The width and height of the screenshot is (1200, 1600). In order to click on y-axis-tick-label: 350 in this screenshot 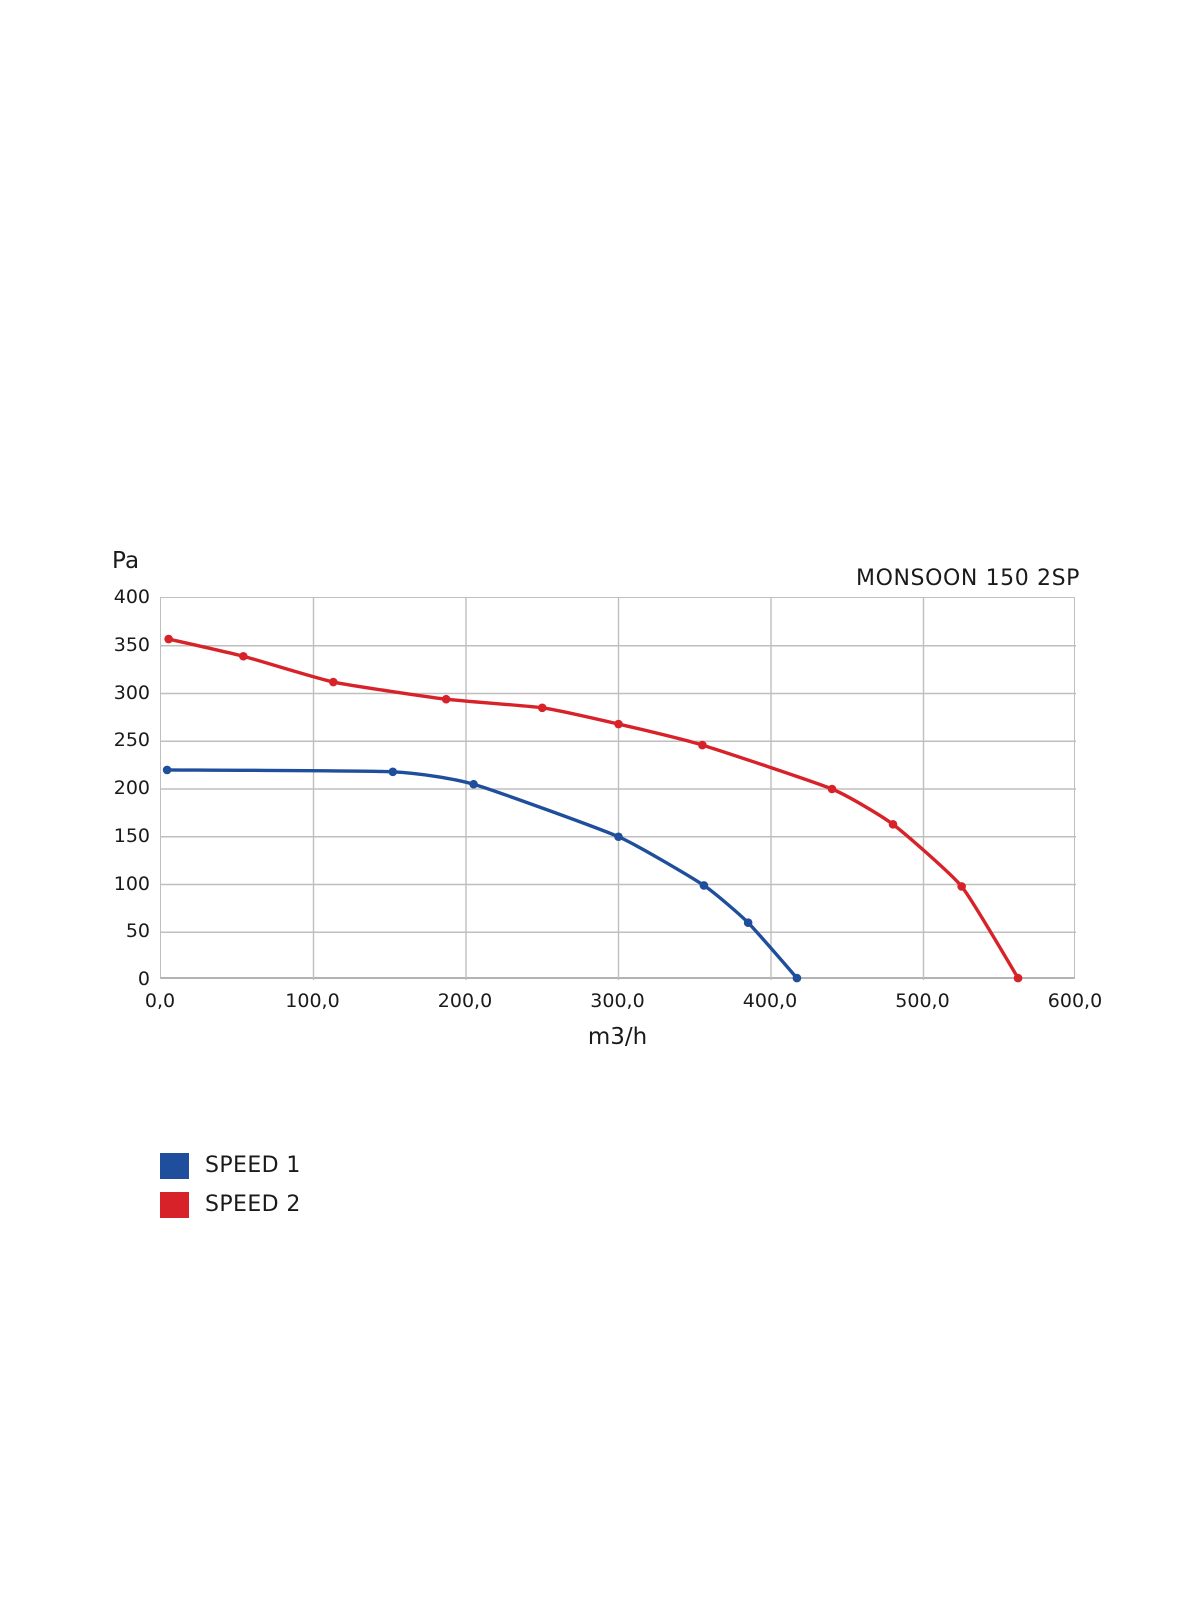, I will do `click(131, 644)`.